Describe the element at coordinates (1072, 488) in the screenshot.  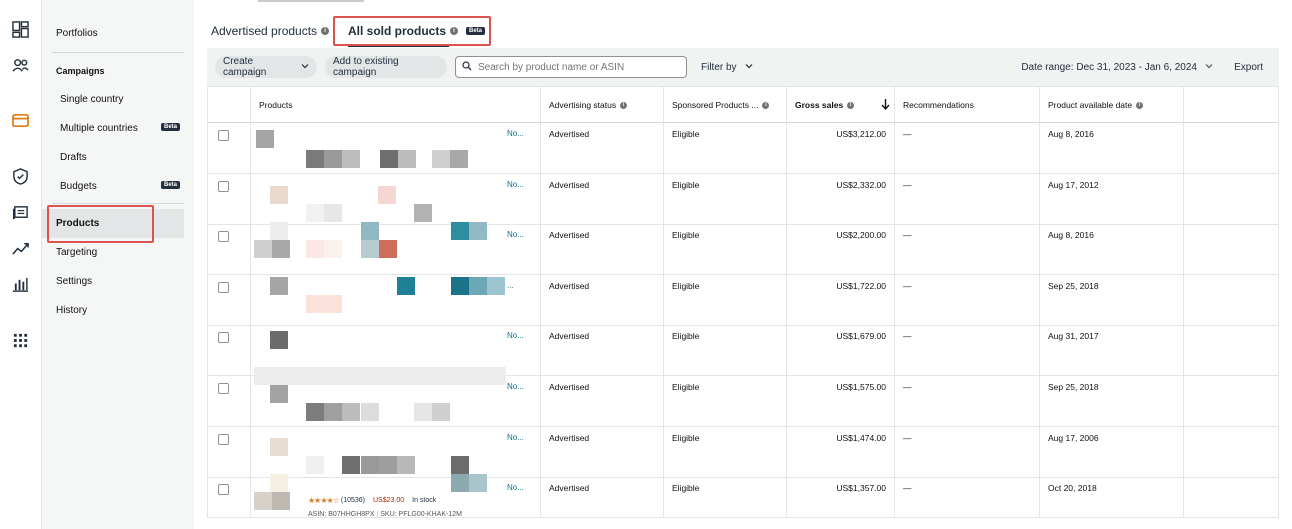
I see `available-date: Oct 20, 2018` at that location.